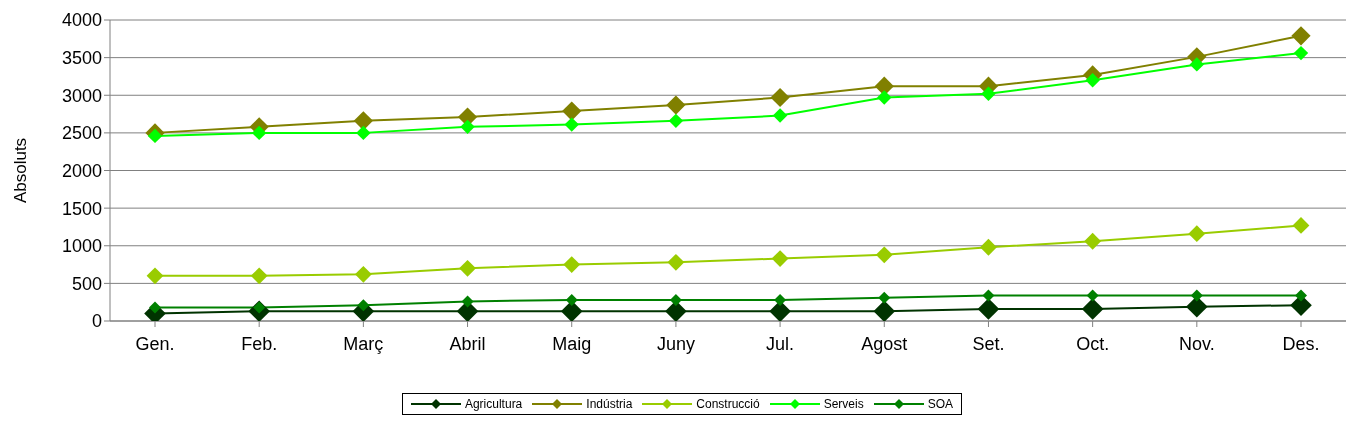 The image size is (1364, 428). Describe the element at coordinates (1301, 343) in the screenshot. I see `x-tick-label: Des.` at that location.